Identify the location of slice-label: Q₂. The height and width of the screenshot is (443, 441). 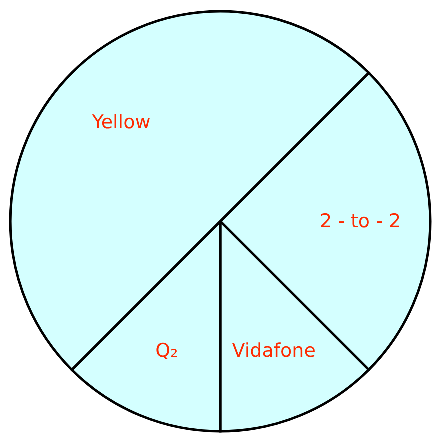
(167, 351).